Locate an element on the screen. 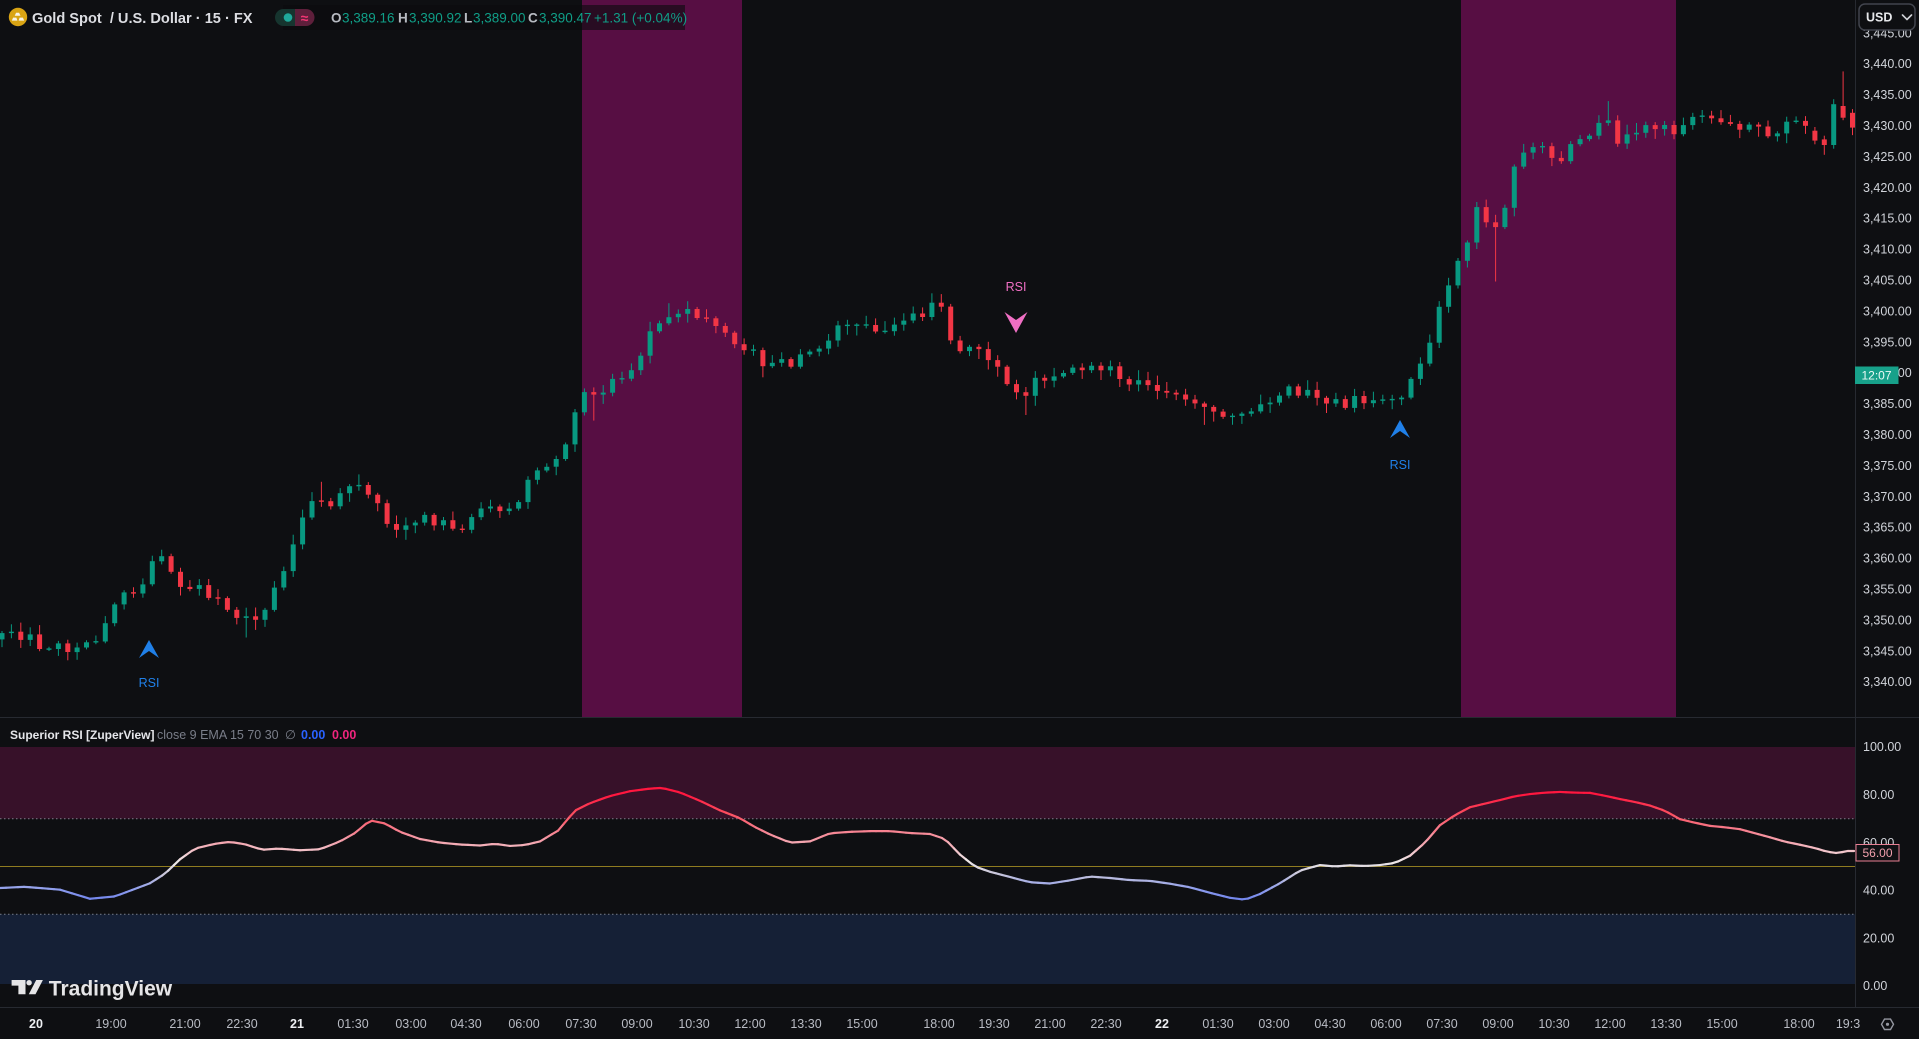  svg-text: 22 is located at coordinates (1162, 1024).